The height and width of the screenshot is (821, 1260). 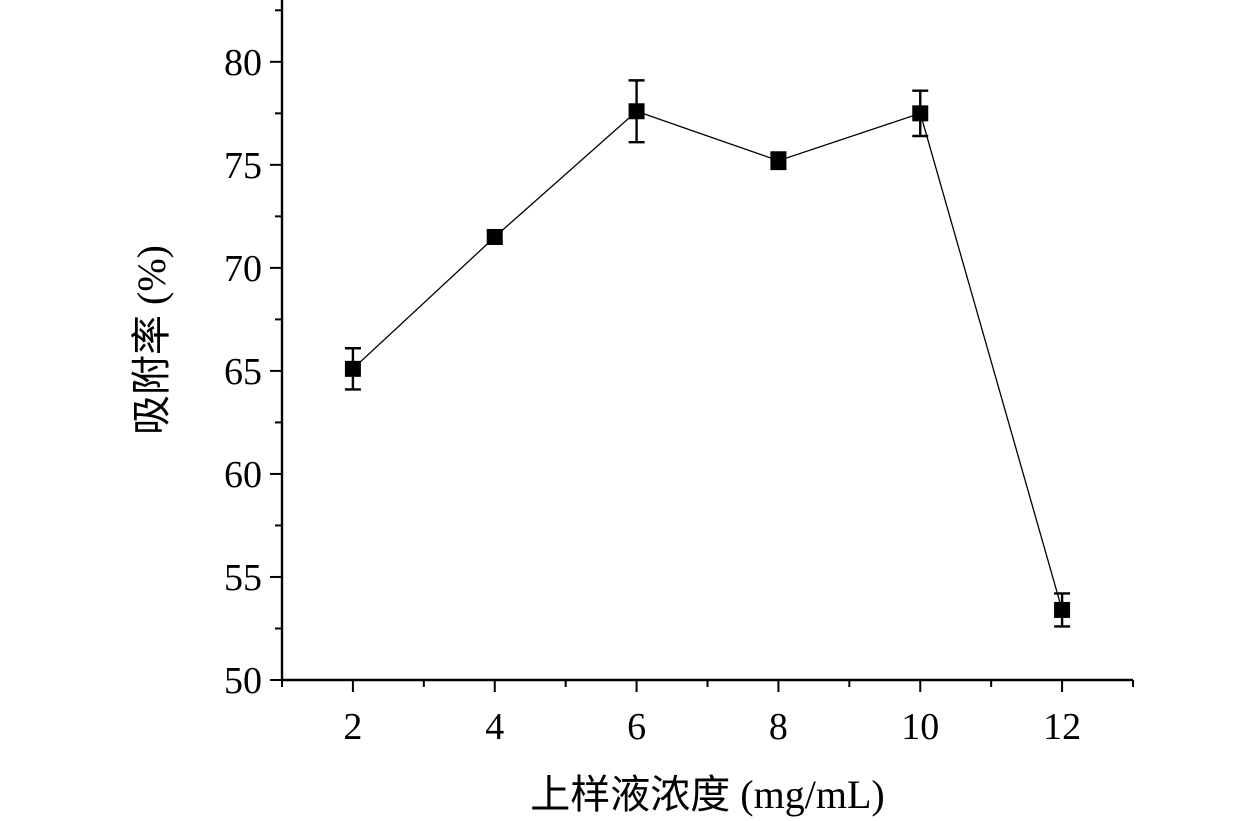 I want to click on x-tick-label: 6, so click(x=636, y=727).